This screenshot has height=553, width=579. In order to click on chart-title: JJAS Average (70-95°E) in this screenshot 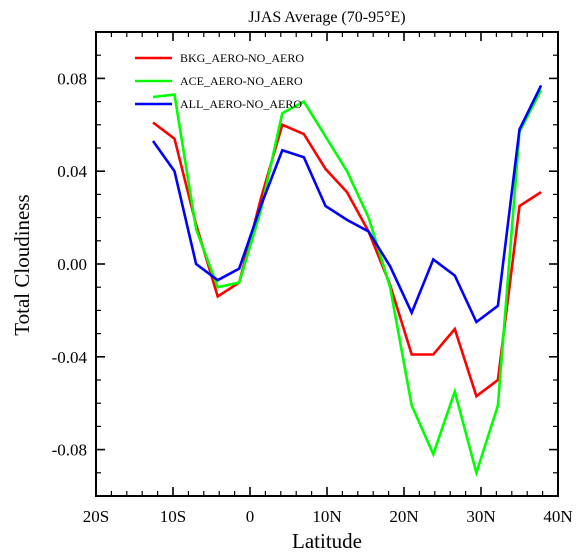, I will do `click(326, 17)`.